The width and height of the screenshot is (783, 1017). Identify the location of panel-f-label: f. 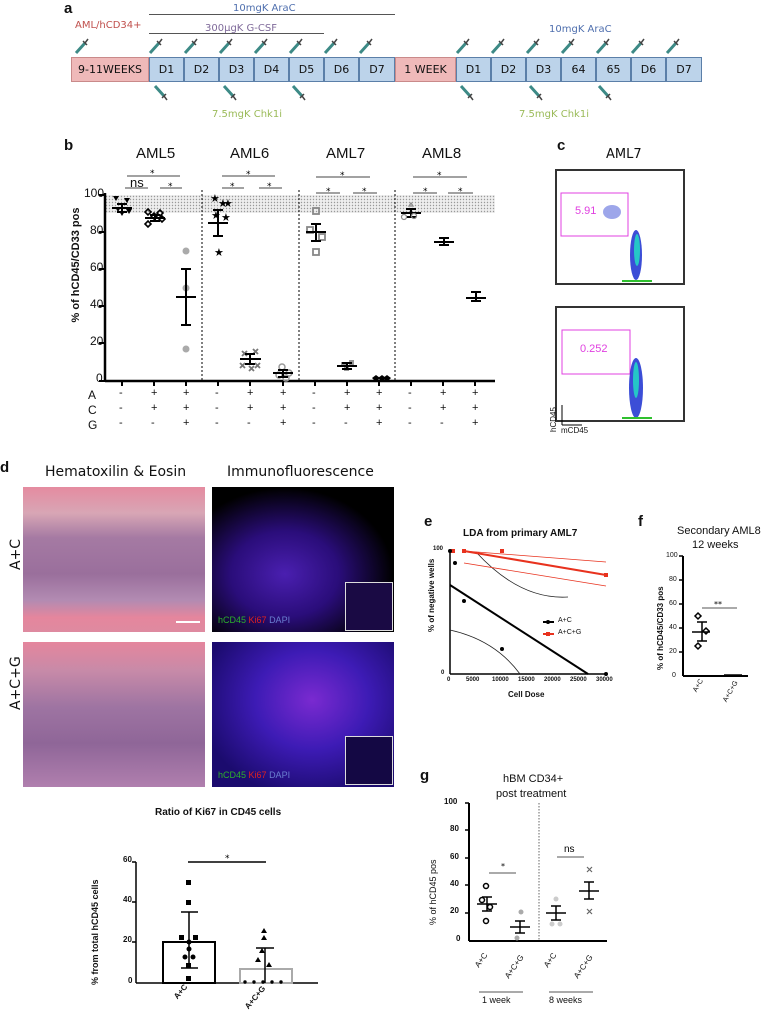
(640, 521).